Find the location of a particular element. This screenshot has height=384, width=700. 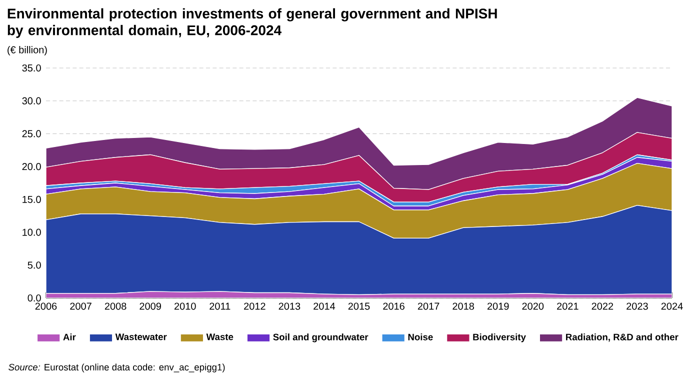

x-tick-label: 2013 is located at coordinates (289, 306).